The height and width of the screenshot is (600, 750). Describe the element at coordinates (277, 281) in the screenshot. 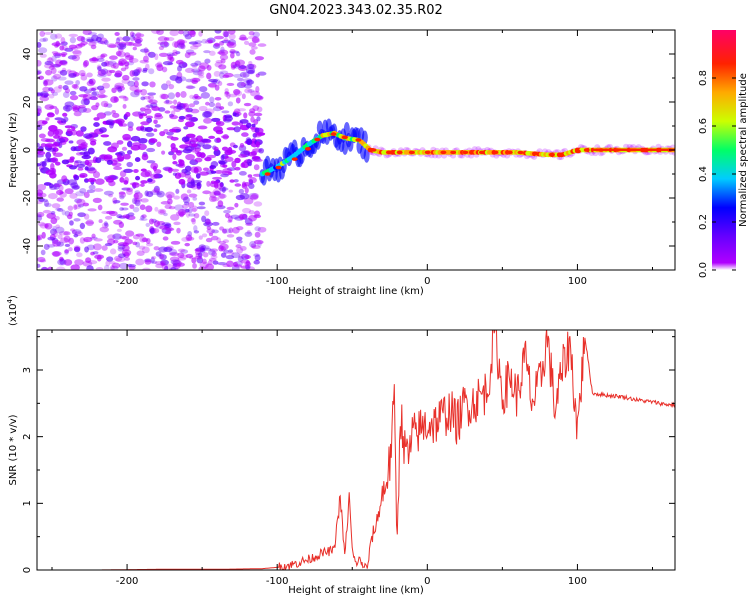

I see `x-tick-label: -100` at that location.